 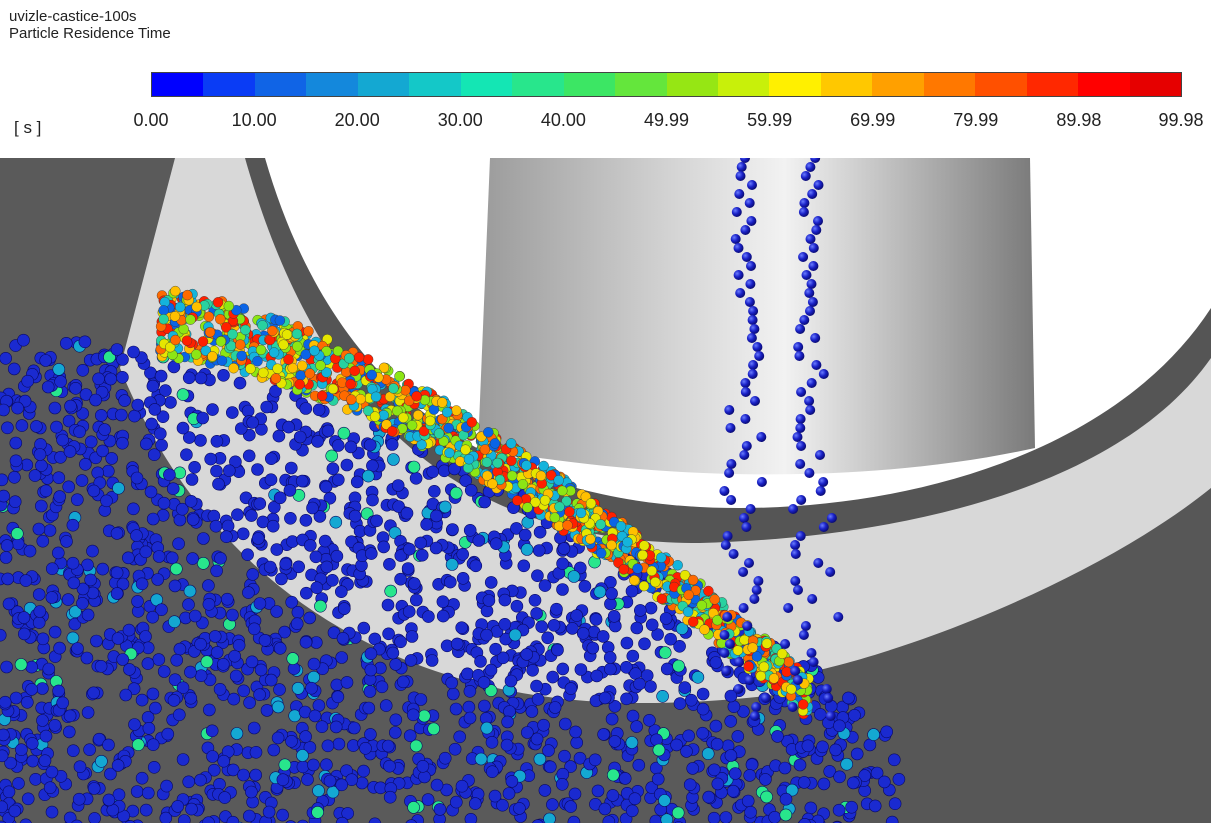 What do you see at coordinates (873, 120) in the screenshot?
I see `colorbar-tick-label: 69.99` at bounding box center [873, 120].